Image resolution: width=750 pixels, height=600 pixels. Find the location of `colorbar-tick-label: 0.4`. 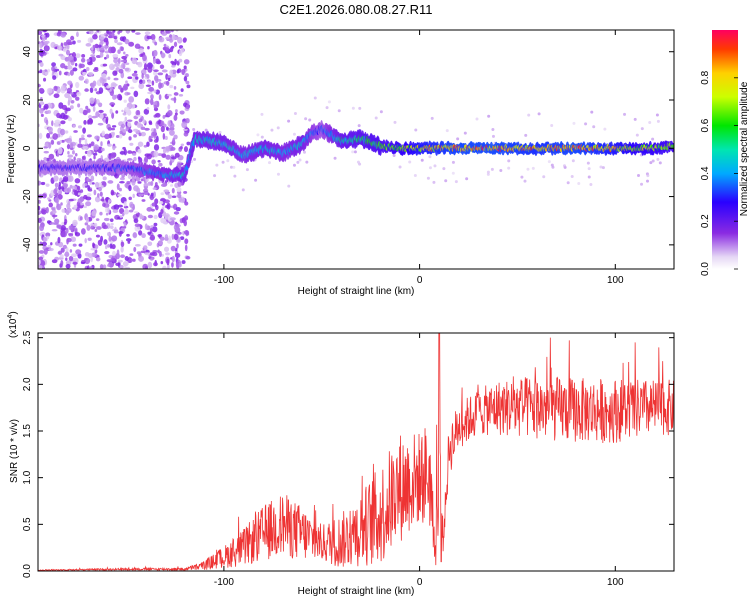

colorbar-tick-label: 0.4 is located at coordinates (705, 173).